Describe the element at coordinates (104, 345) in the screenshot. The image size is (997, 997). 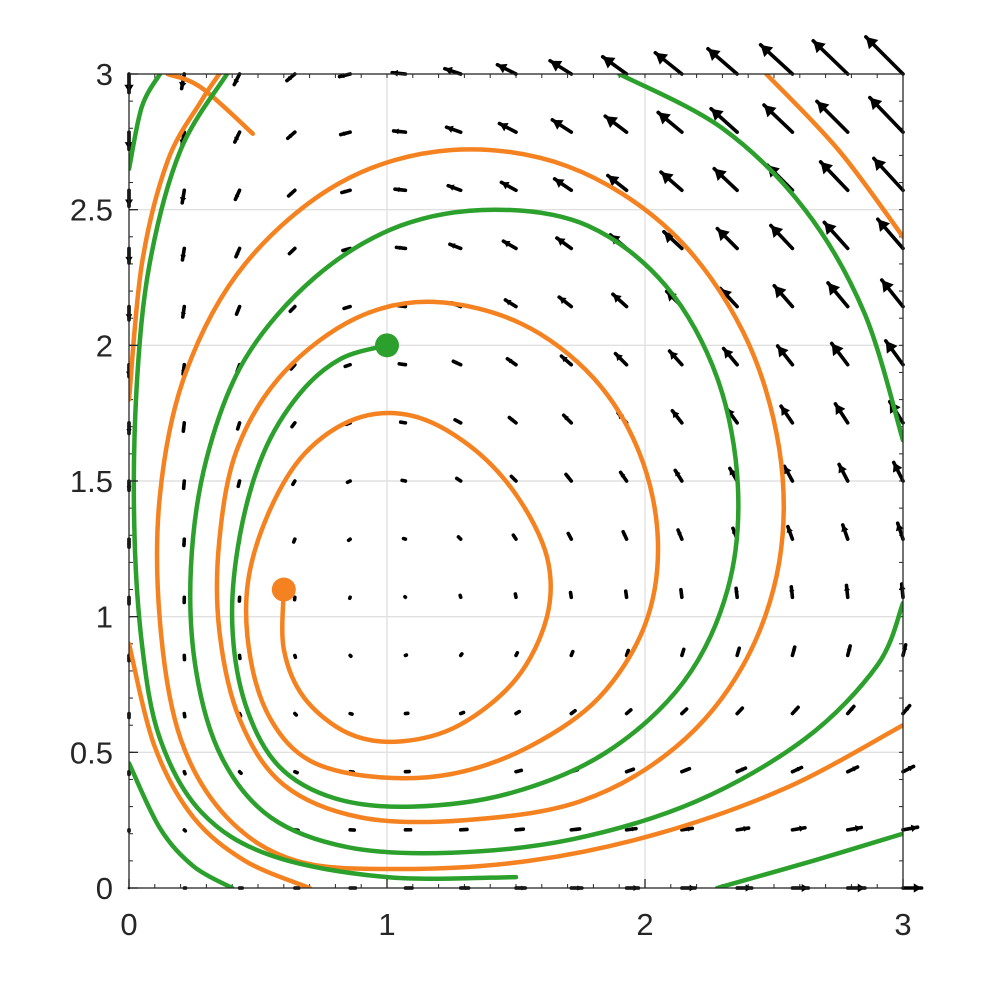
I see `y-tick-label: 2` at that location.